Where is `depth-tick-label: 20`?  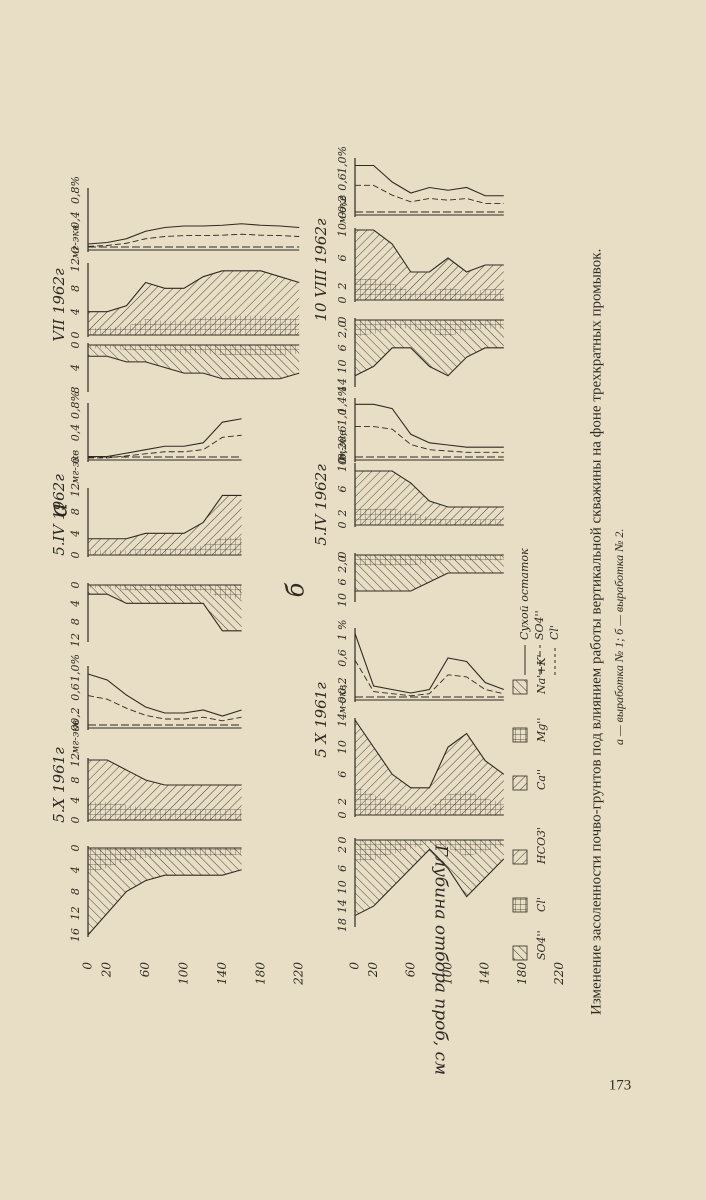
depth-tick-label: 20 is located at coordinates (373, 970).